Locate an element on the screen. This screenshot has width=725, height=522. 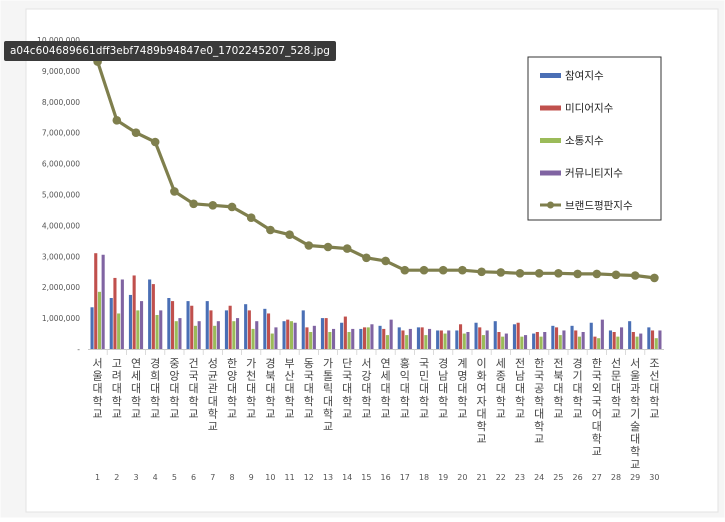
y-tick-label: 2,000,000 is located at coordinates (61, 287).